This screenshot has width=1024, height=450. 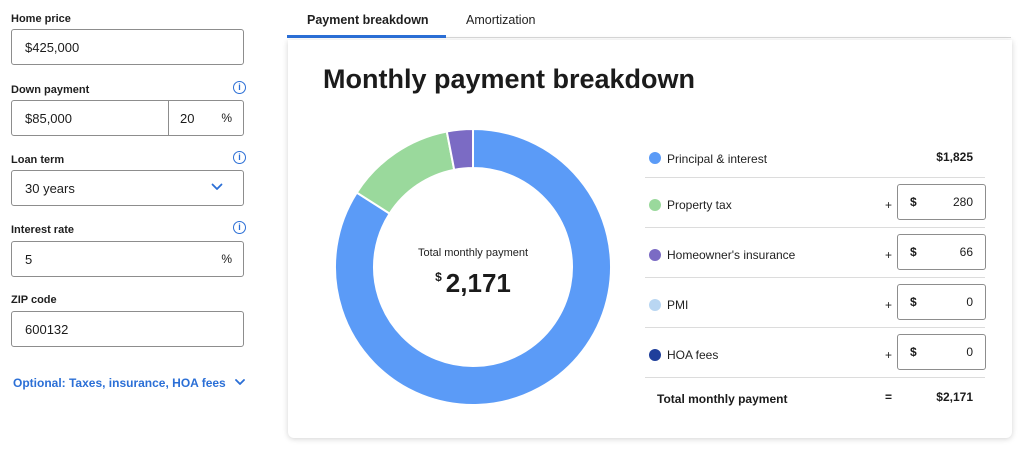 I want to click on zip-code-field, so click(x=127, y=329).